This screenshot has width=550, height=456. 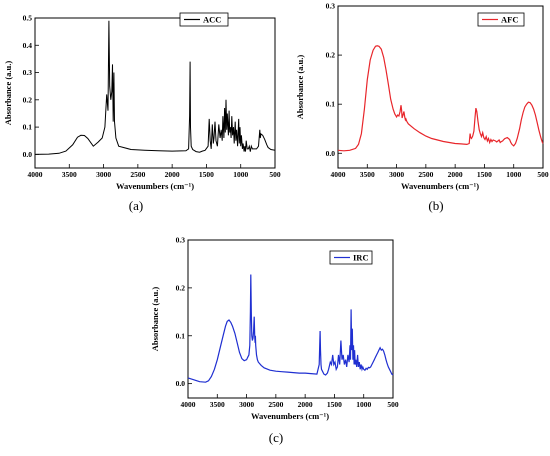 I want to click on legend: AFC, so click(x=501, y=19).